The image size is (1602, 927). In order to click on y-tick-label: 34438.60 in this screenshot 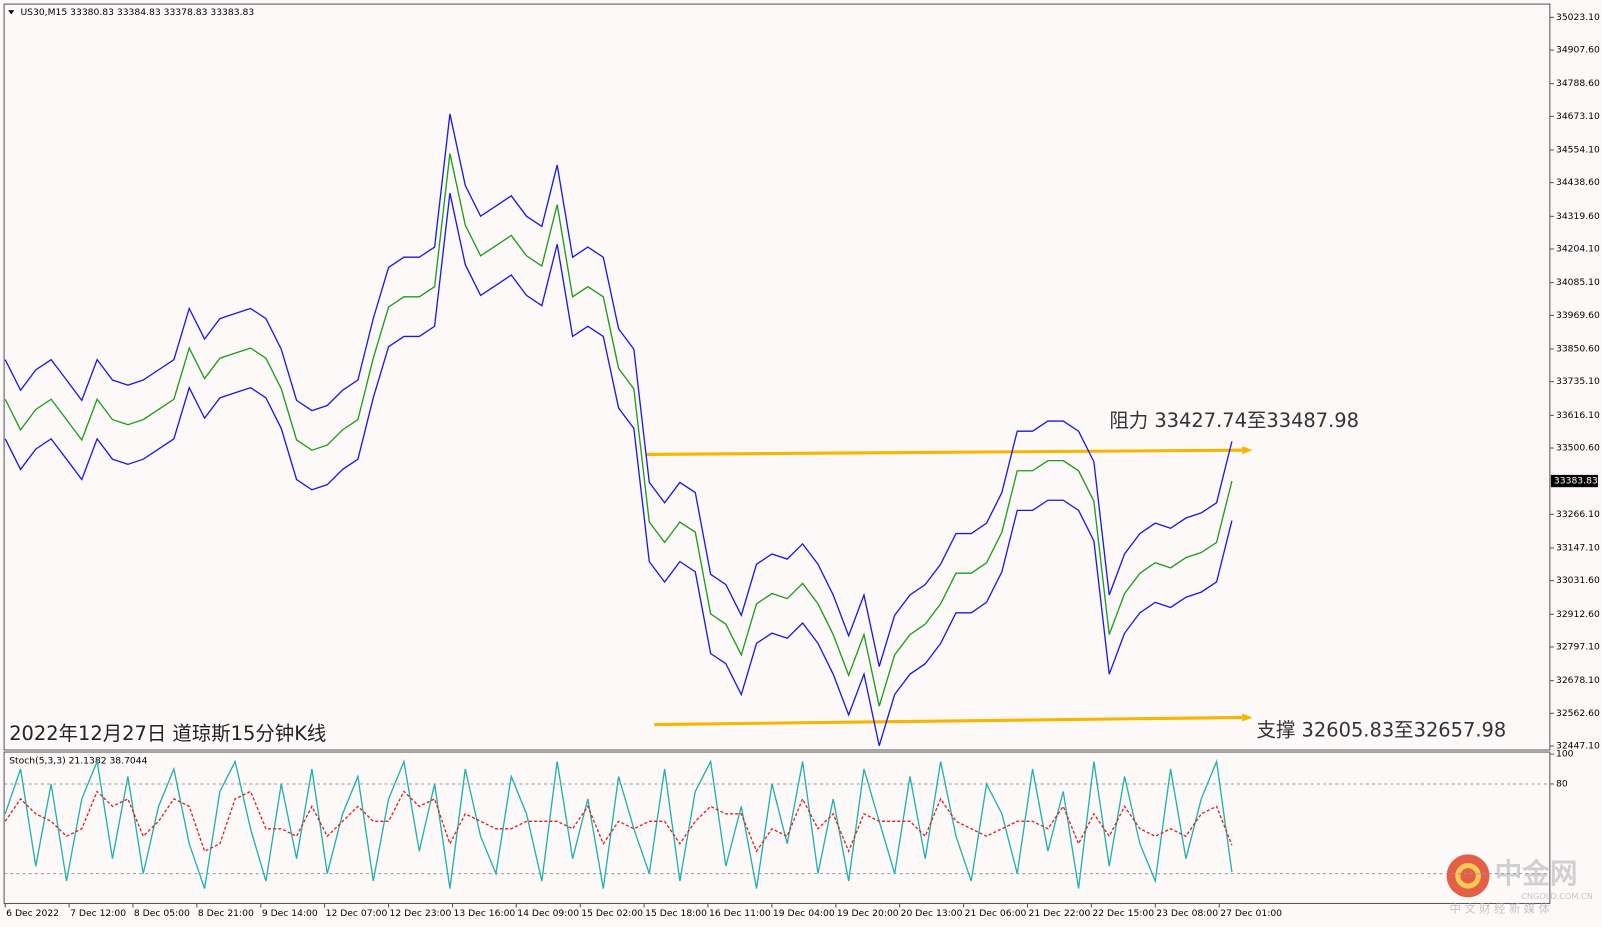, I will do `click(1578, 182)`.